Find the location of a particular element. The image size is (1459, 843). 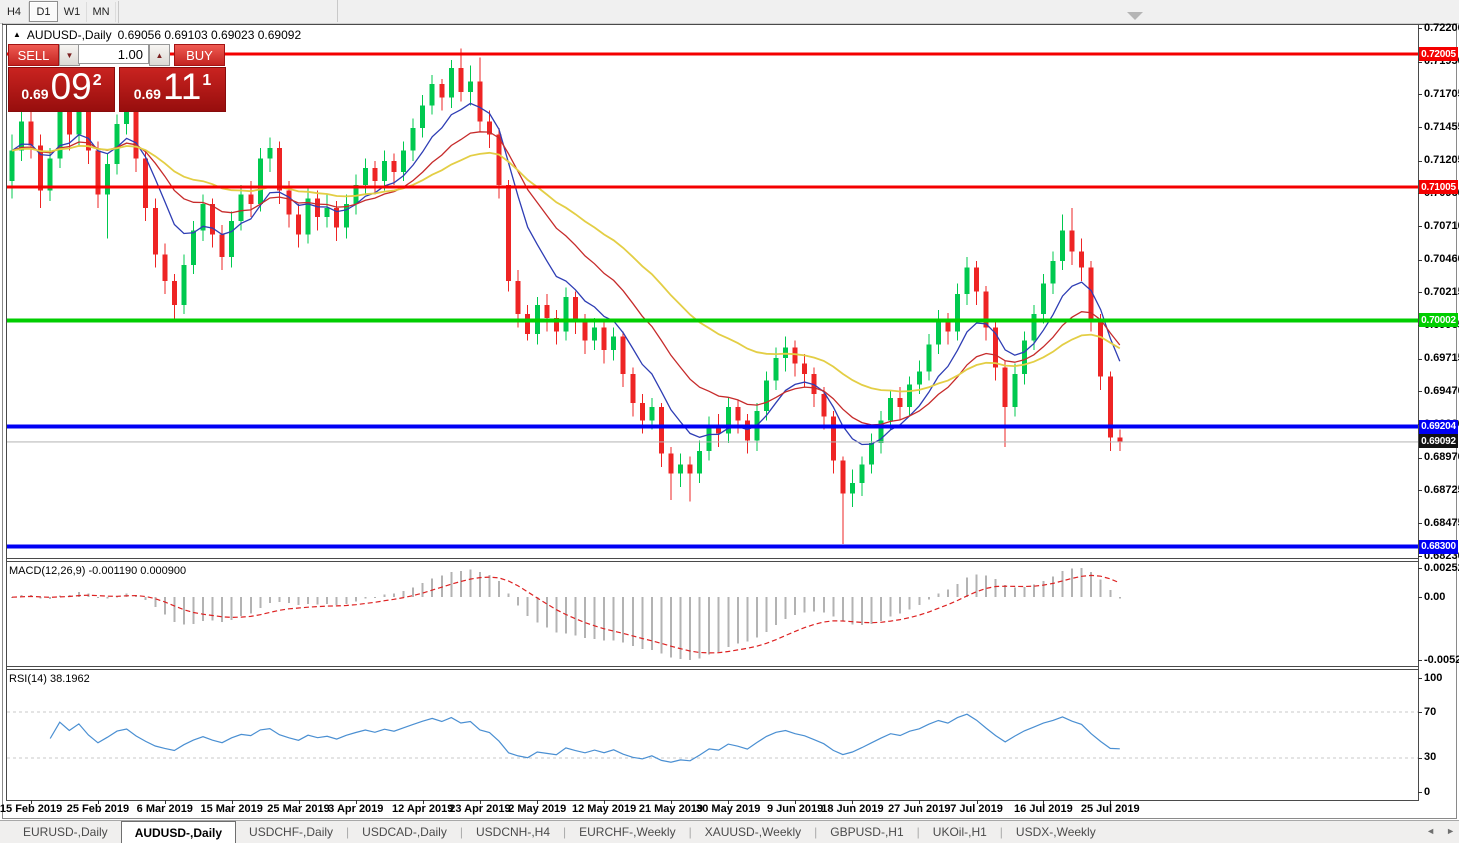

date-axis-label: 30 May 2019 is located at coordinates (728, 809).